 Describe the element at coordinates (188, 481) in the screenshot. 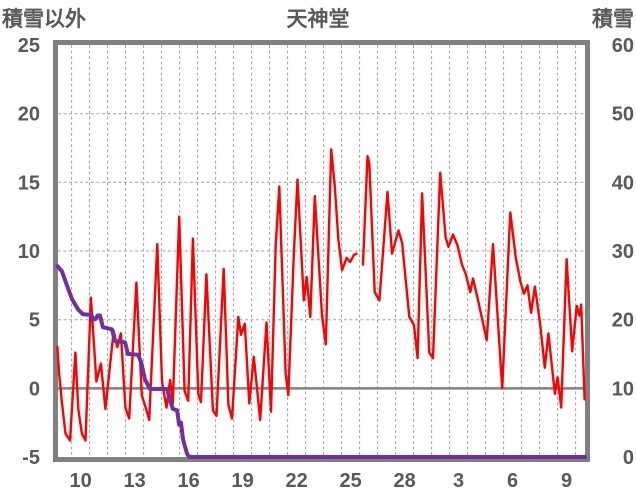

I see `x-axis-tick-label: 16` at that location.